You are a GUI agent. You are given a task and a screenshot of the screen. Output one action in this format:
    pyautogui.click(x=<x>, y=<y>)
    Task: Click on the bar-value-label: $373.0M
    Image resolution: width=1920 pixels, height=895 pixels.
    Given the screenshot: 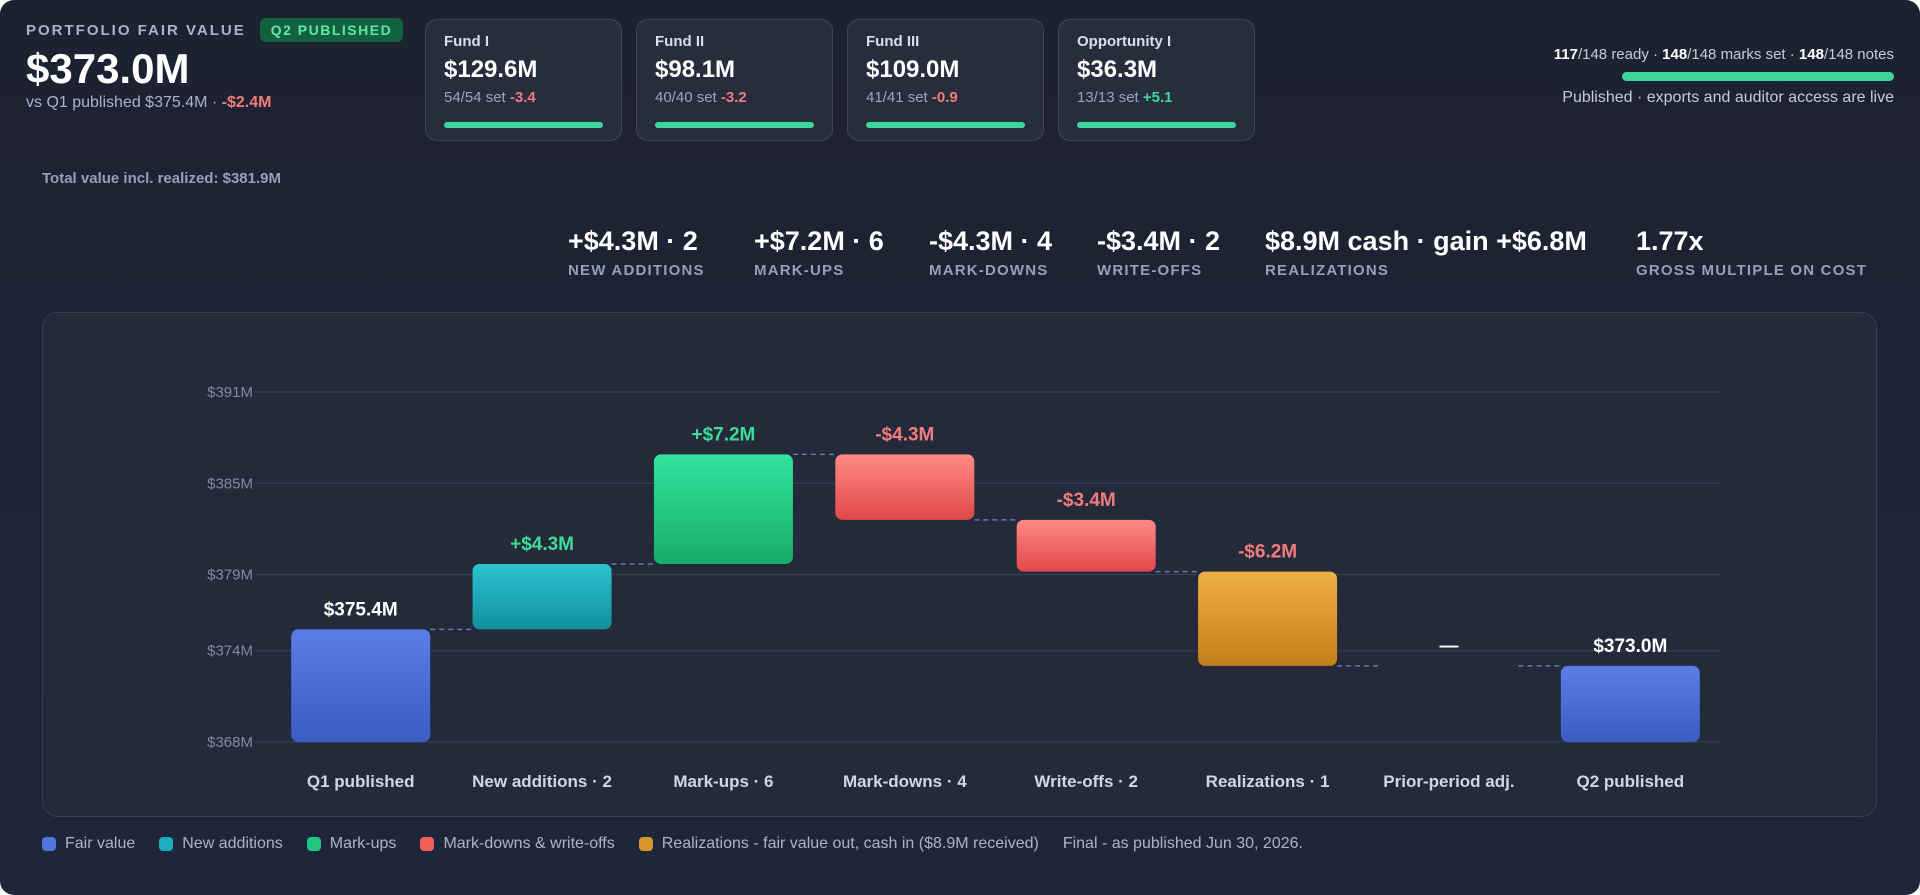 What is the action you would take?
    pyautogui.click(x=1630, y=646)
    